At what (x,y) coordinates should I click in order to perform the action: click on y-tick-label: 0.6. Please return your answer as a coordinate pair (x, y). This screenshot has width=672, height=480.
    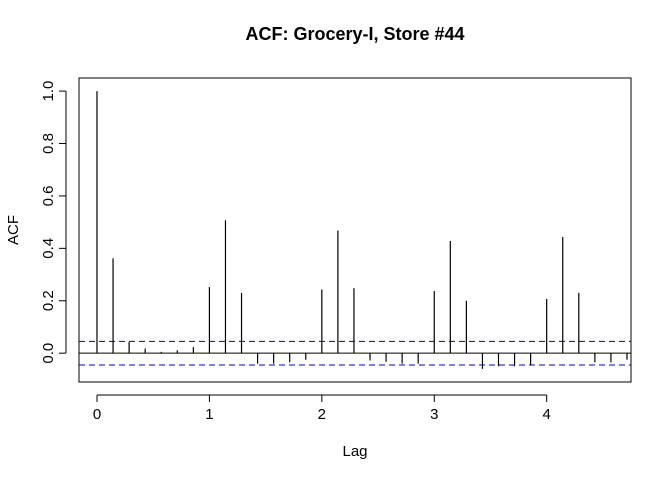
    Looking at the image, I should click on (48, 196).